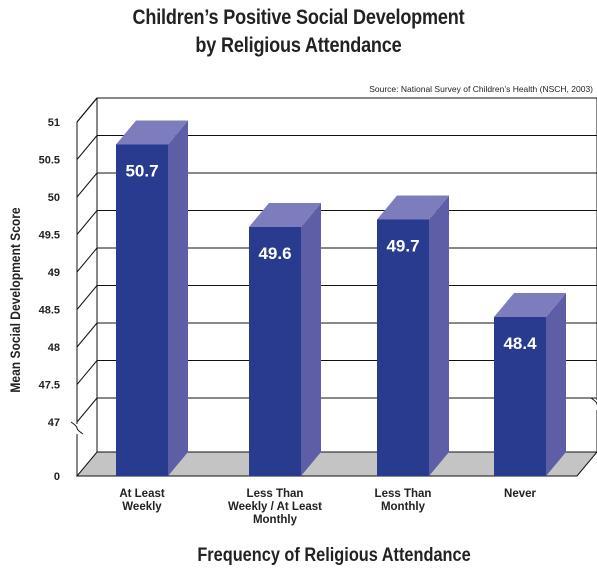  I want to click on y-axis-top, so click(87, 110).